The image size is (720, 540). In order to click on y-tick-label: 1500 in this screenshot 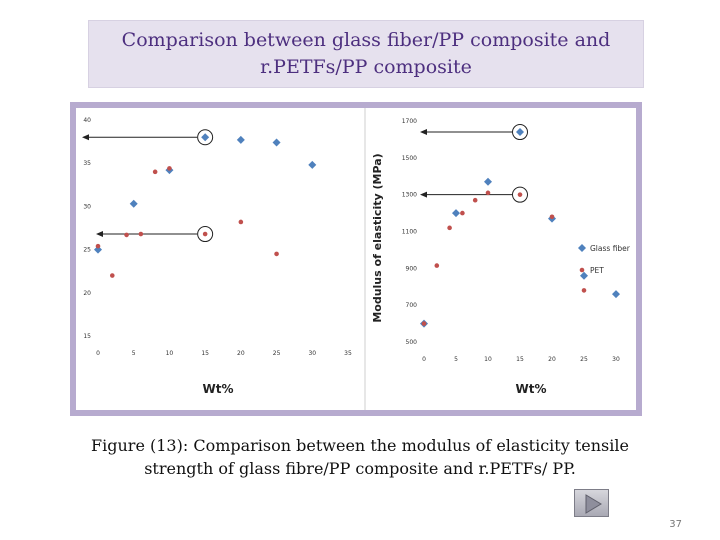, I will do `click(409, 158)`.